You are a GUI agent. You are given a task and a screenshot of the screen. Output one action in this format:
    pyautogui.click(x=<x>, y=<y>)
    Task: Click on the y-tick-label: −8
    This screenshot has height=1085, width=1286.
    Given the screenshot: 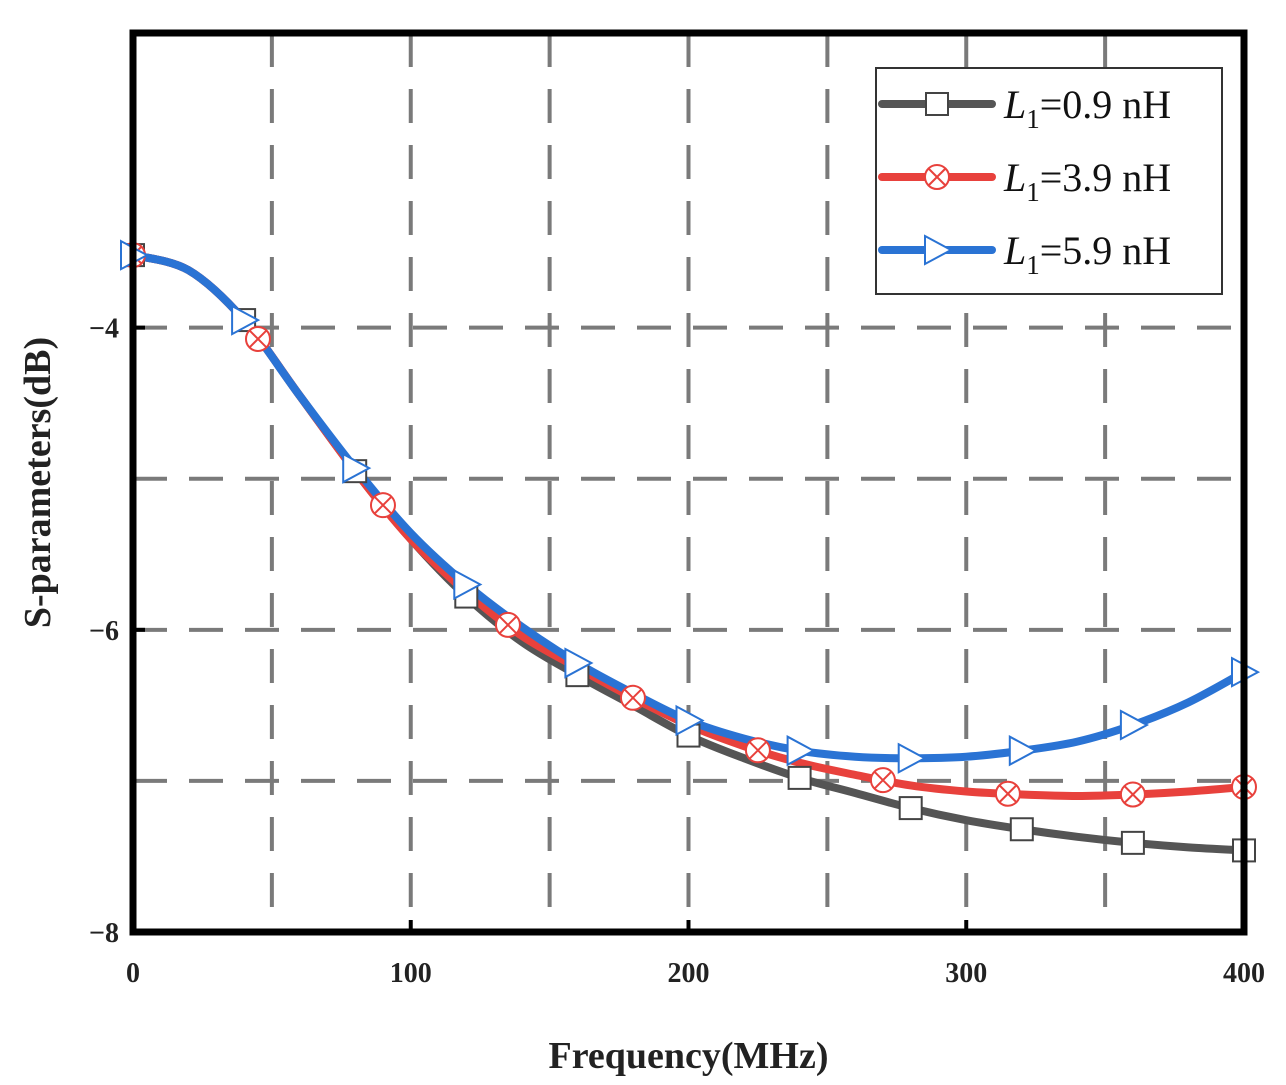 What is the action you would take?
    pyautogui.click(x=104, y=933)
    